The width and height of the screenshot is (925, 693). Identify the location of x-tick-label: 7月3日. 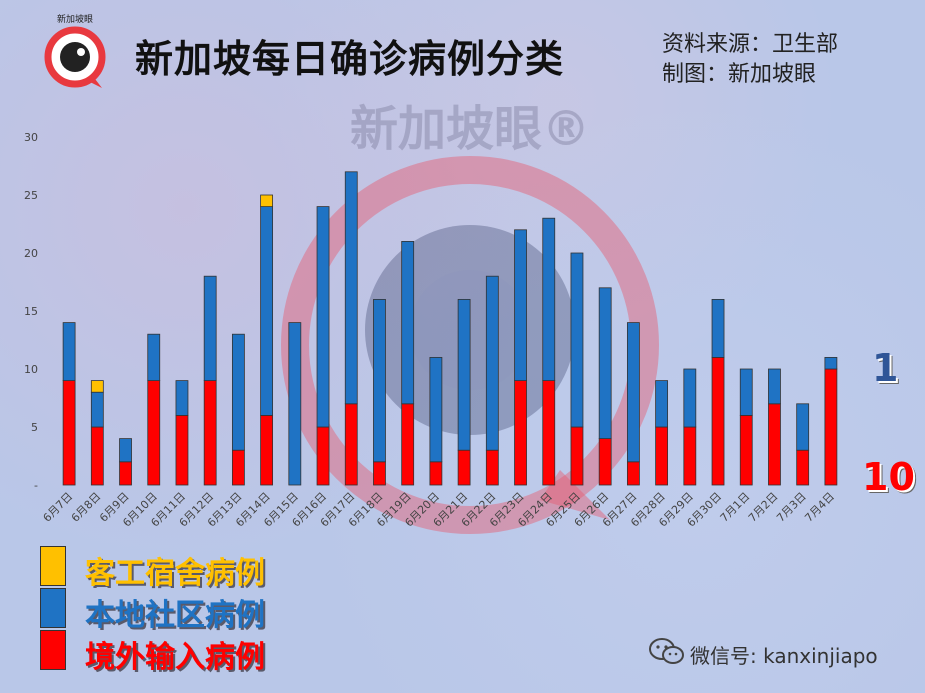
(791, 507).